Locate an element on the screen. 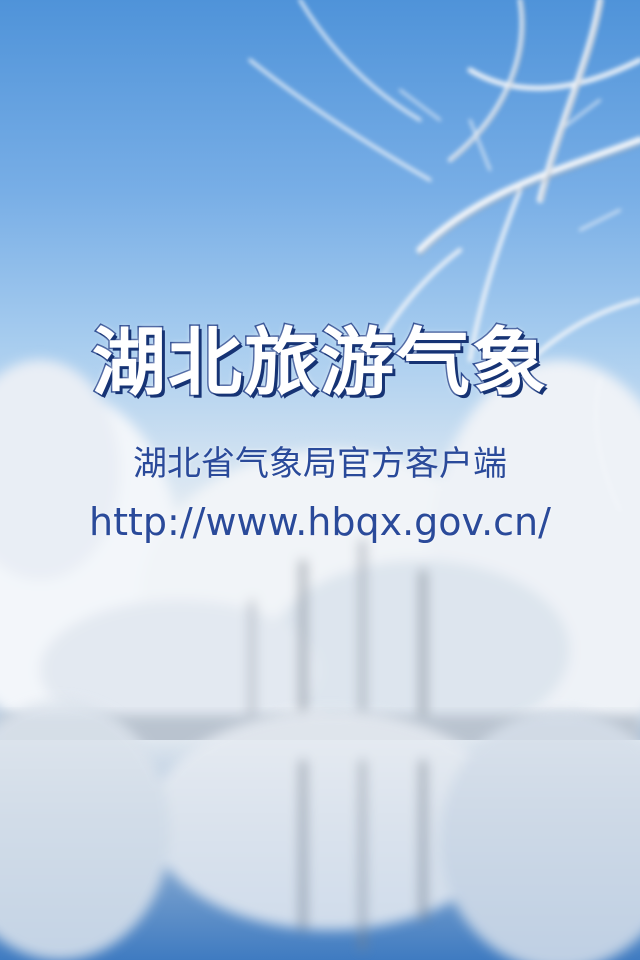 This screenshot has width=640, height=960. website-url: http://www.hbqx.gov.cn/ is located at coordinates (320, 522).